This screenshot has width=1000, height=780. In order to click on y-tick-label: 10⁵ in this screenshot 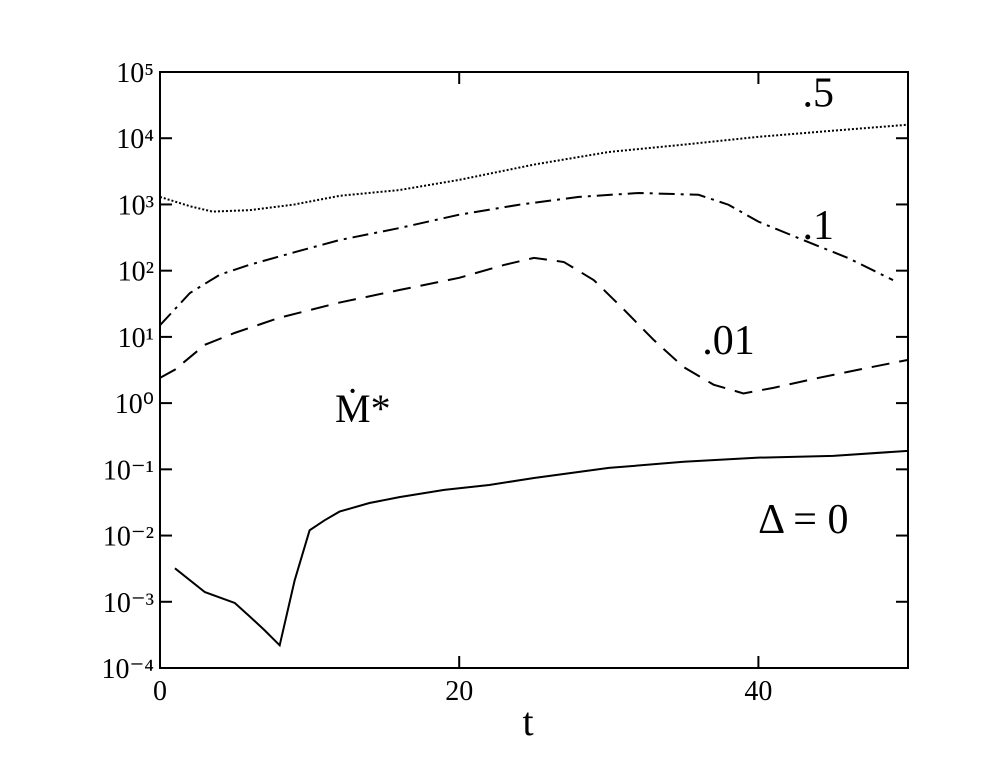, I will do `click(135, 73)`.